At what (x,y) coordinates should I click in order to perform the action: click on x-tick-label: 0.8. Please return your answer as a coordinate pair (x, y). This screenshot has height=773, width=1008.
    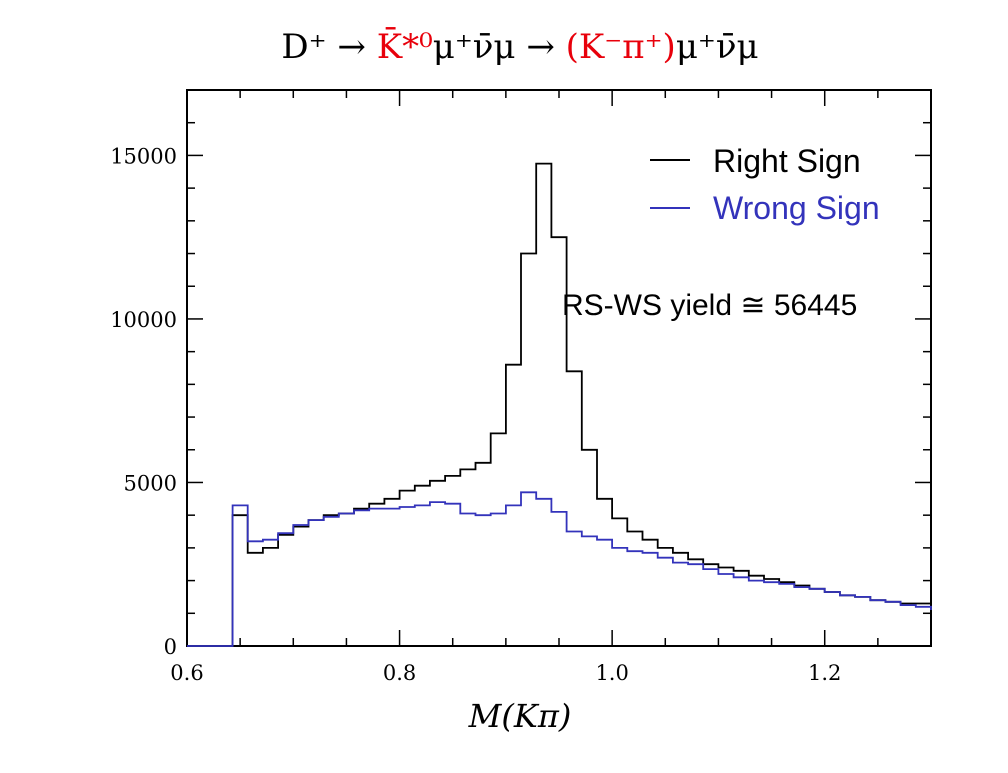
    Looking at the image, I should click on (399, 673).